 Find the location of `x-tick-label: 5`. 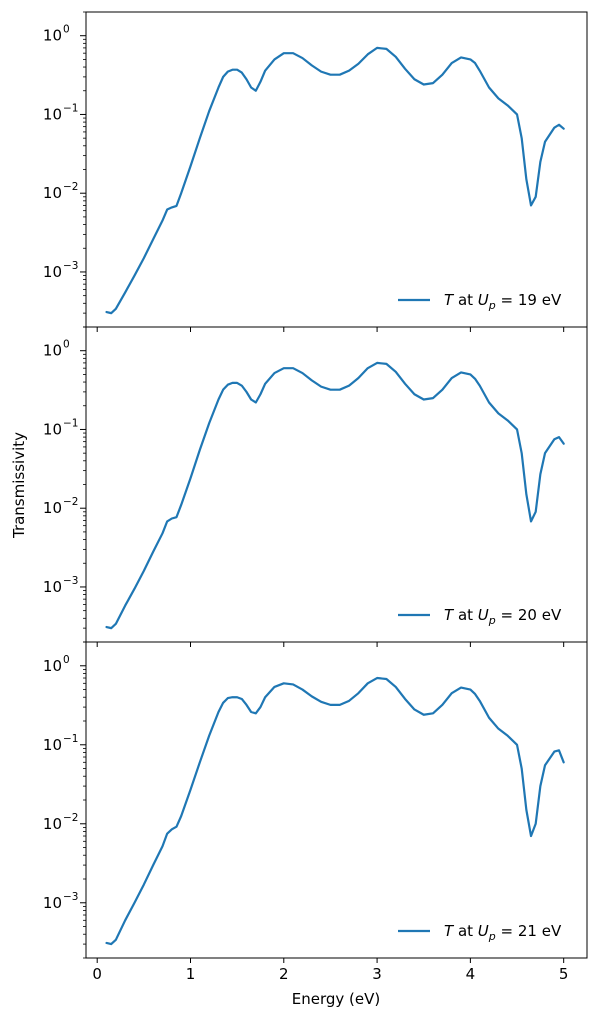

x-tick-label: 5 is located at coordinates (564, 974).